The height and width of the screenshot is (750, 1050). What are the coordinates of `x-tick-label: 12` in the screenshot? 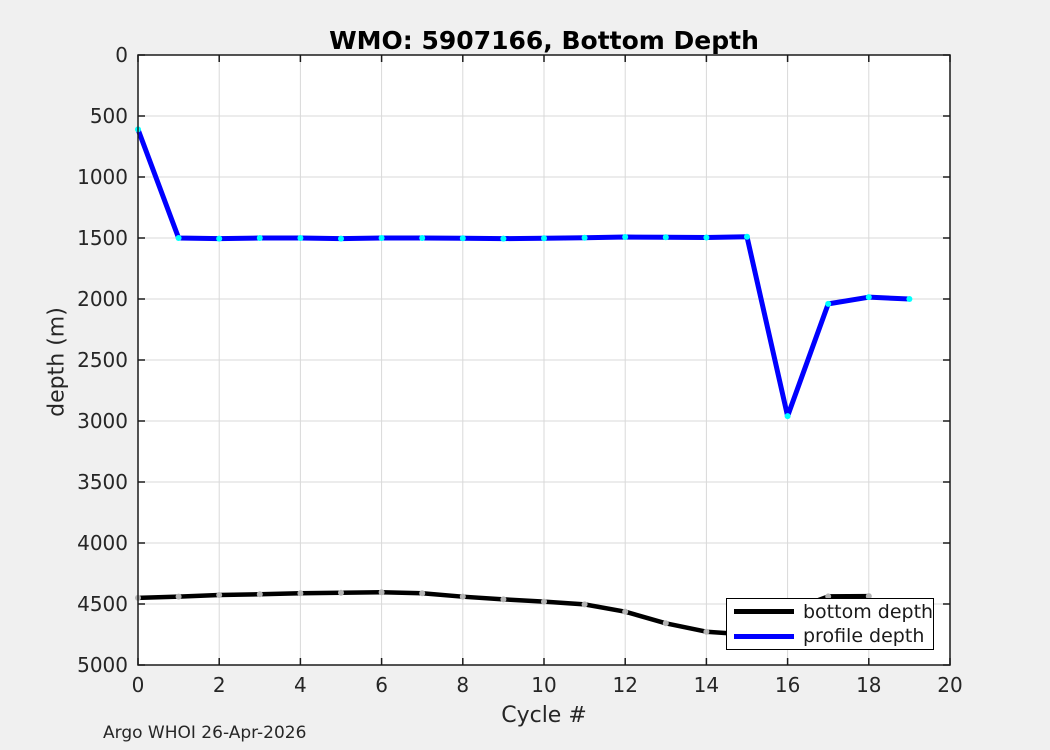 It's located at (624, 685).